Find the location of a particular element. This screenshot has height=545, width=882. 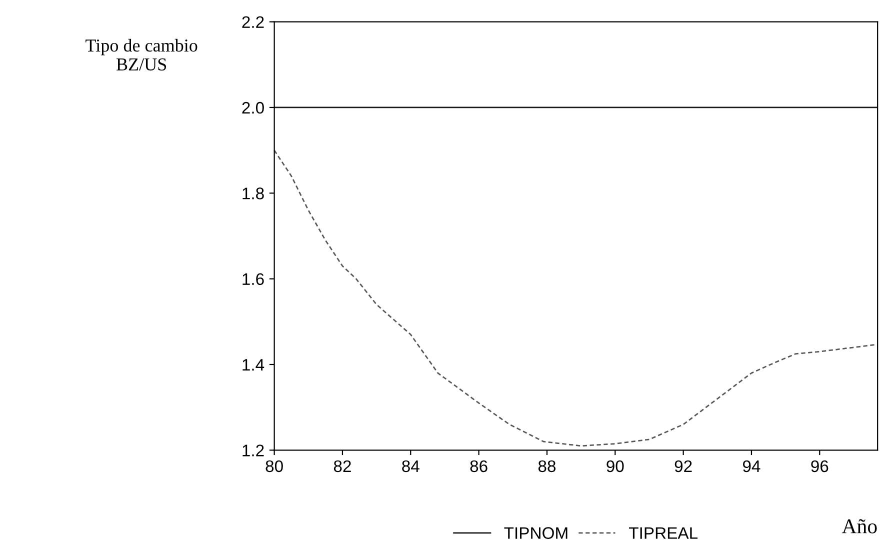

legend-label: TIPREAL is located at coordinates (663, 533).